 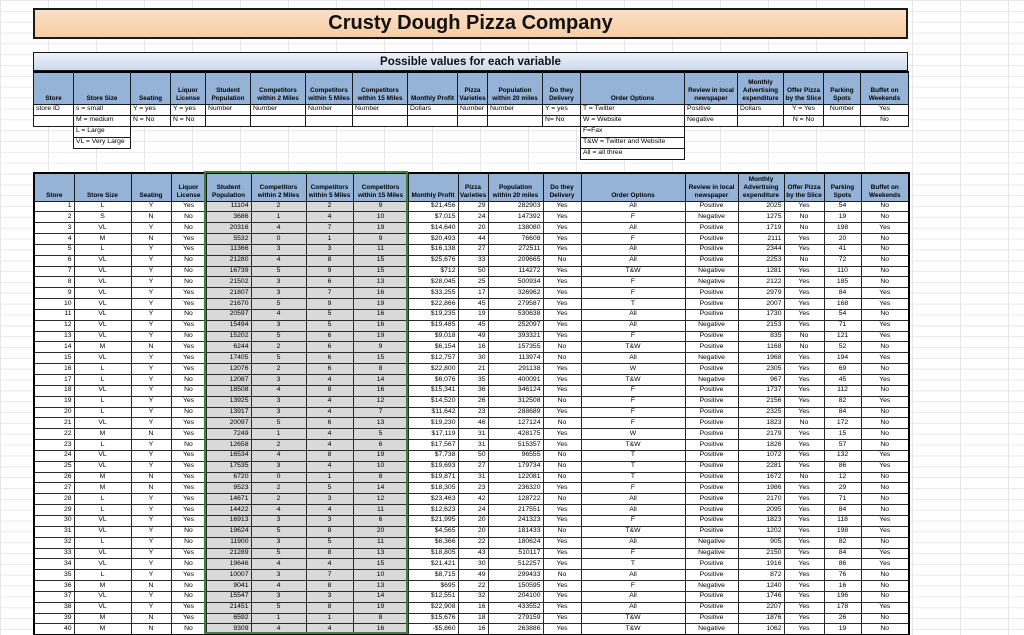 I want to click on cell: 46, so click(x=473, y=423).